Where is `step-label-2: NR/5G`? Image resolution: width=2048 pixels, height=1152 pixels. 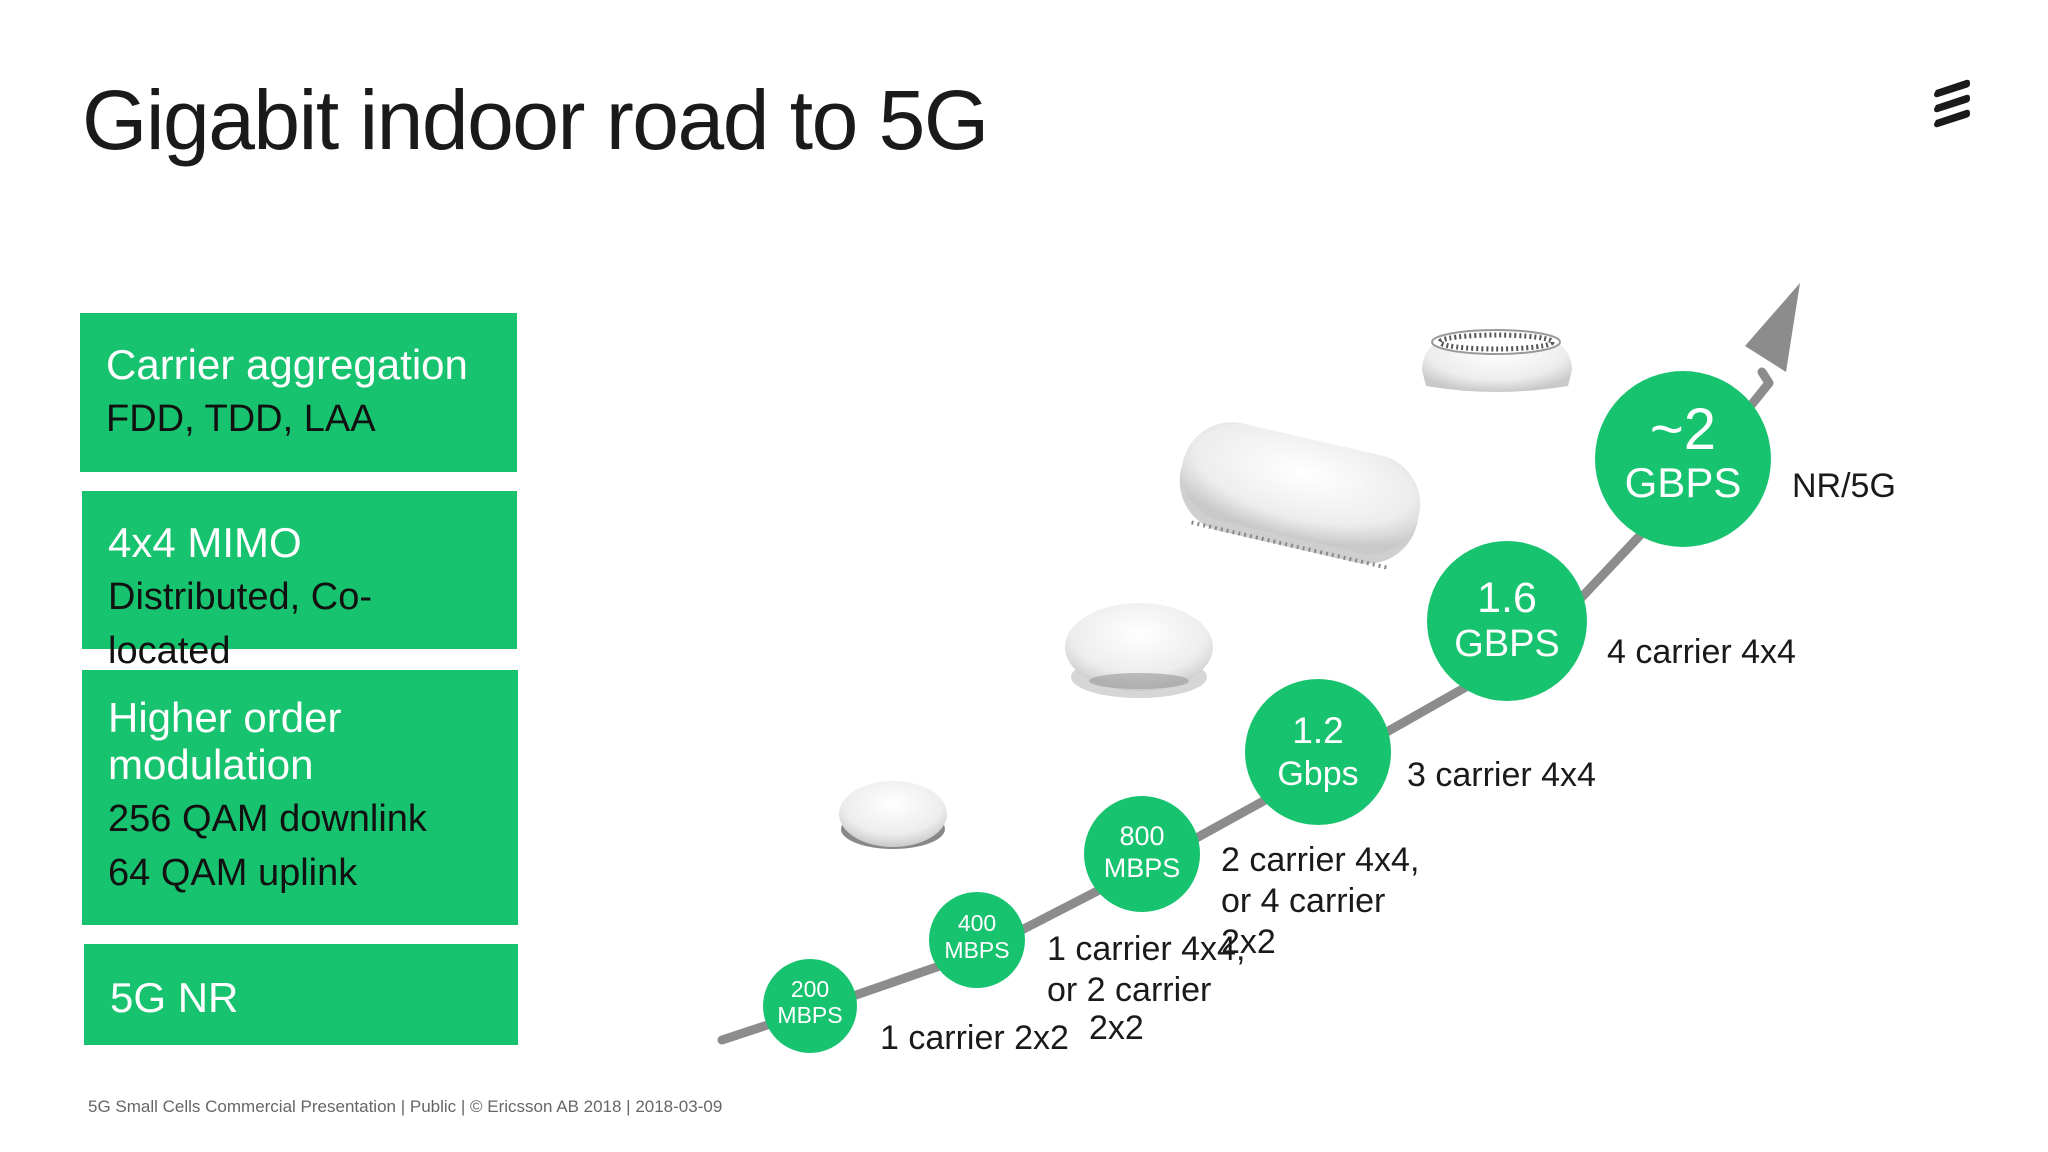
step-label-2: NR/5G is located at coordinates (1844, 486).